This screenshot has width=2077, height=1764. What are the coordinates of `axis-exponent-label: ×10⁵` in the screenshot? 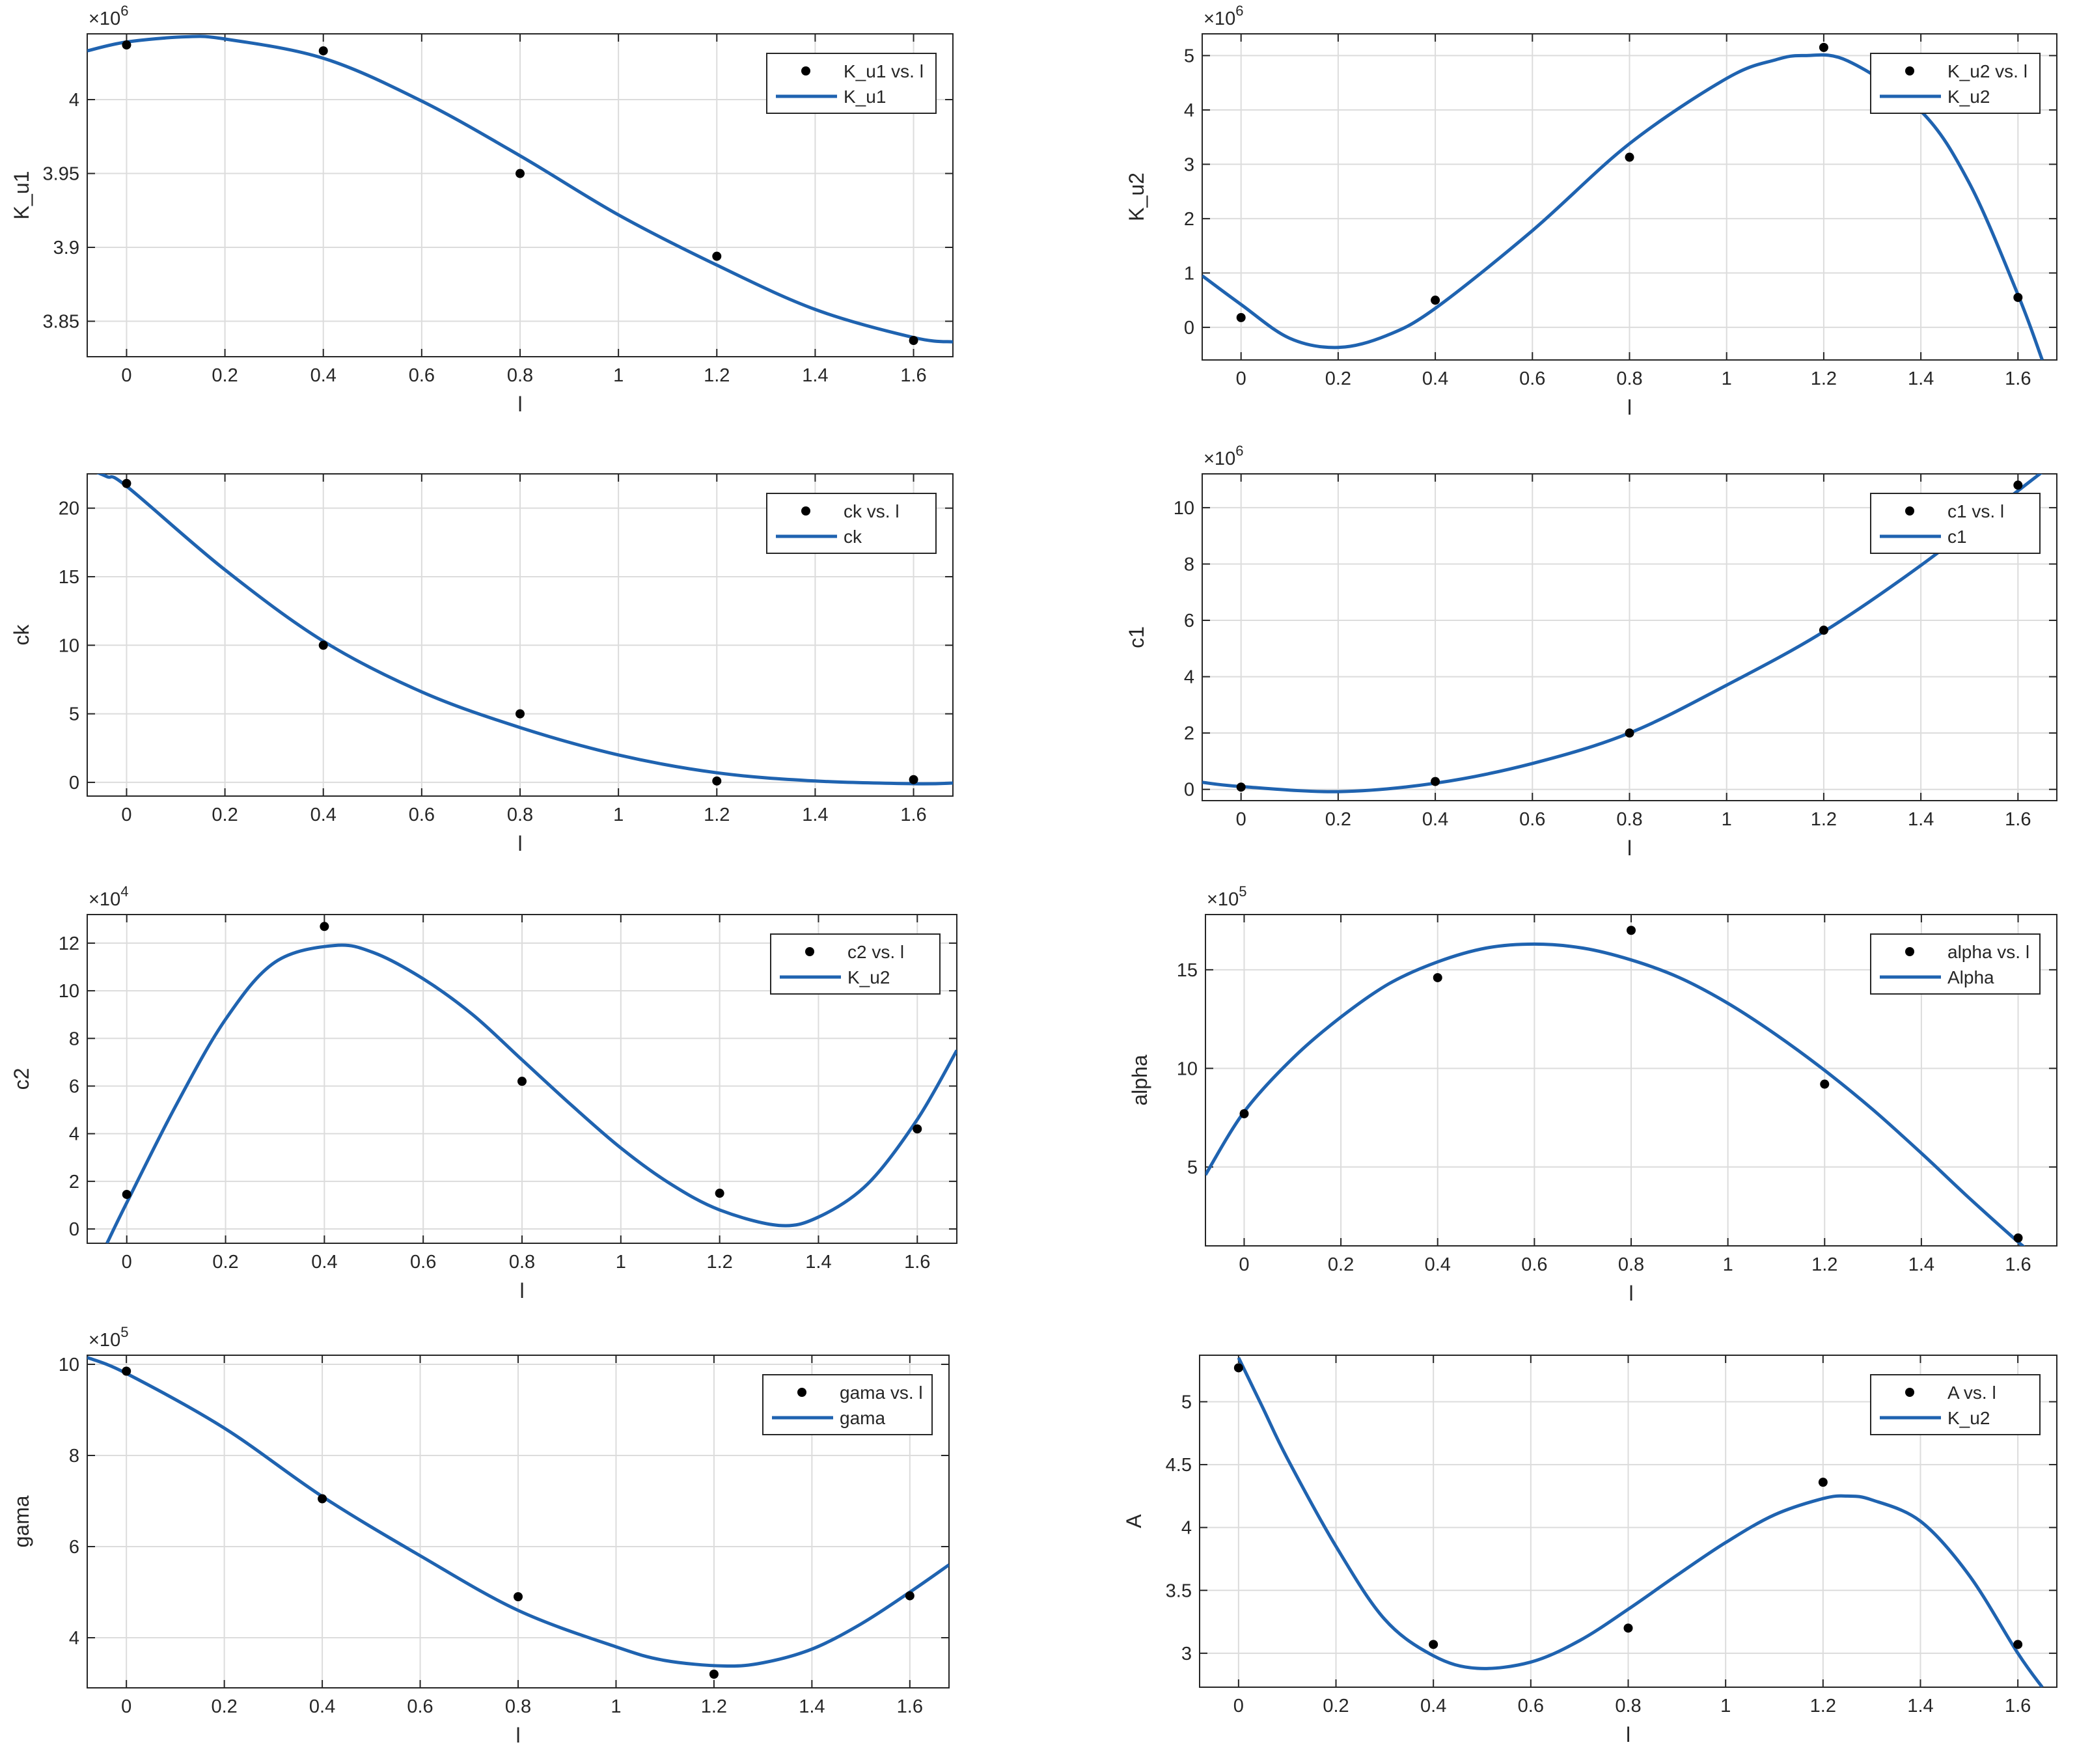 It's located at (1226, 896).